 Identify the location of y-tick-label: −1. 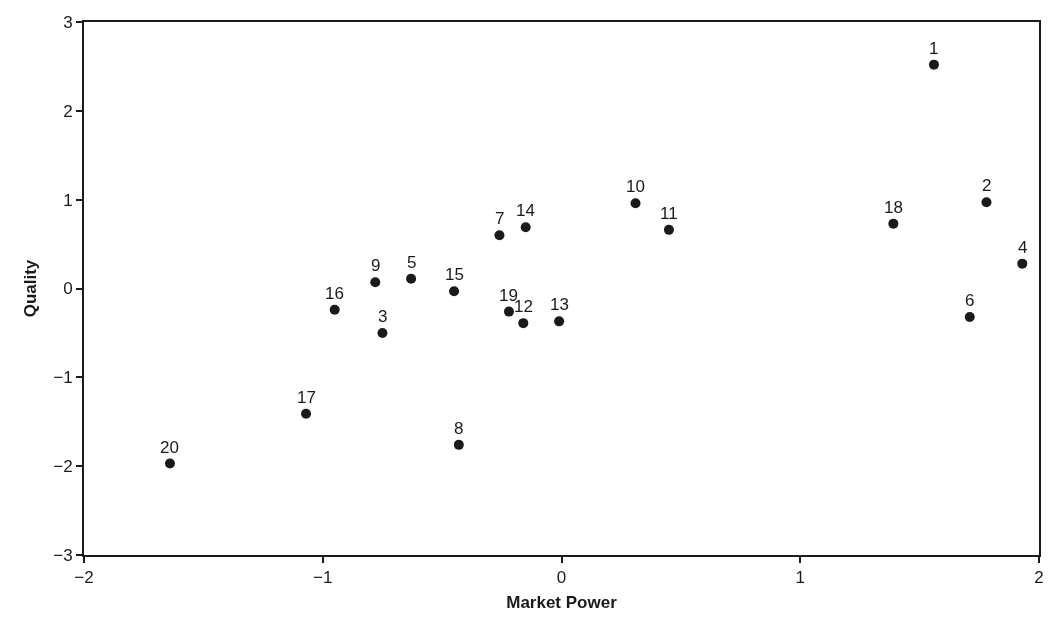
(63, 378).